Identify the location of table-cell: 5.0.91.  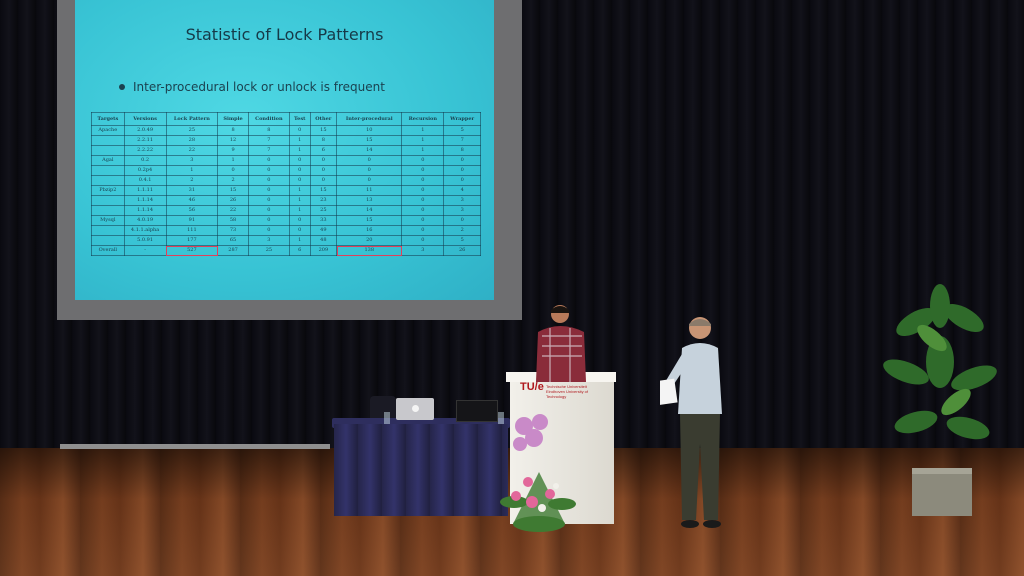
(145, 240).